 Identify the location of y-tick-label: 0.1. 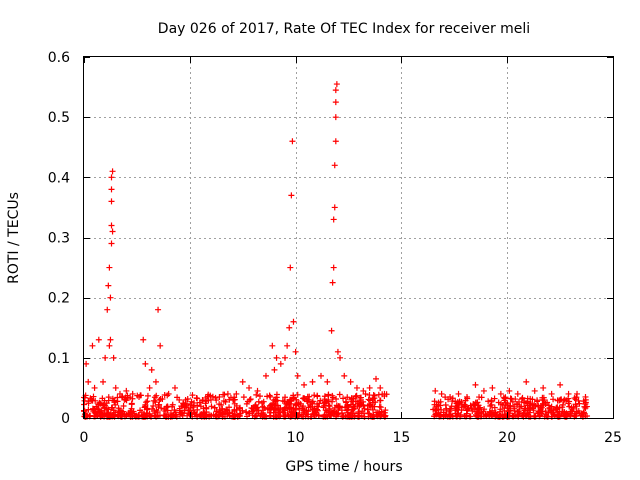
(59, 359).